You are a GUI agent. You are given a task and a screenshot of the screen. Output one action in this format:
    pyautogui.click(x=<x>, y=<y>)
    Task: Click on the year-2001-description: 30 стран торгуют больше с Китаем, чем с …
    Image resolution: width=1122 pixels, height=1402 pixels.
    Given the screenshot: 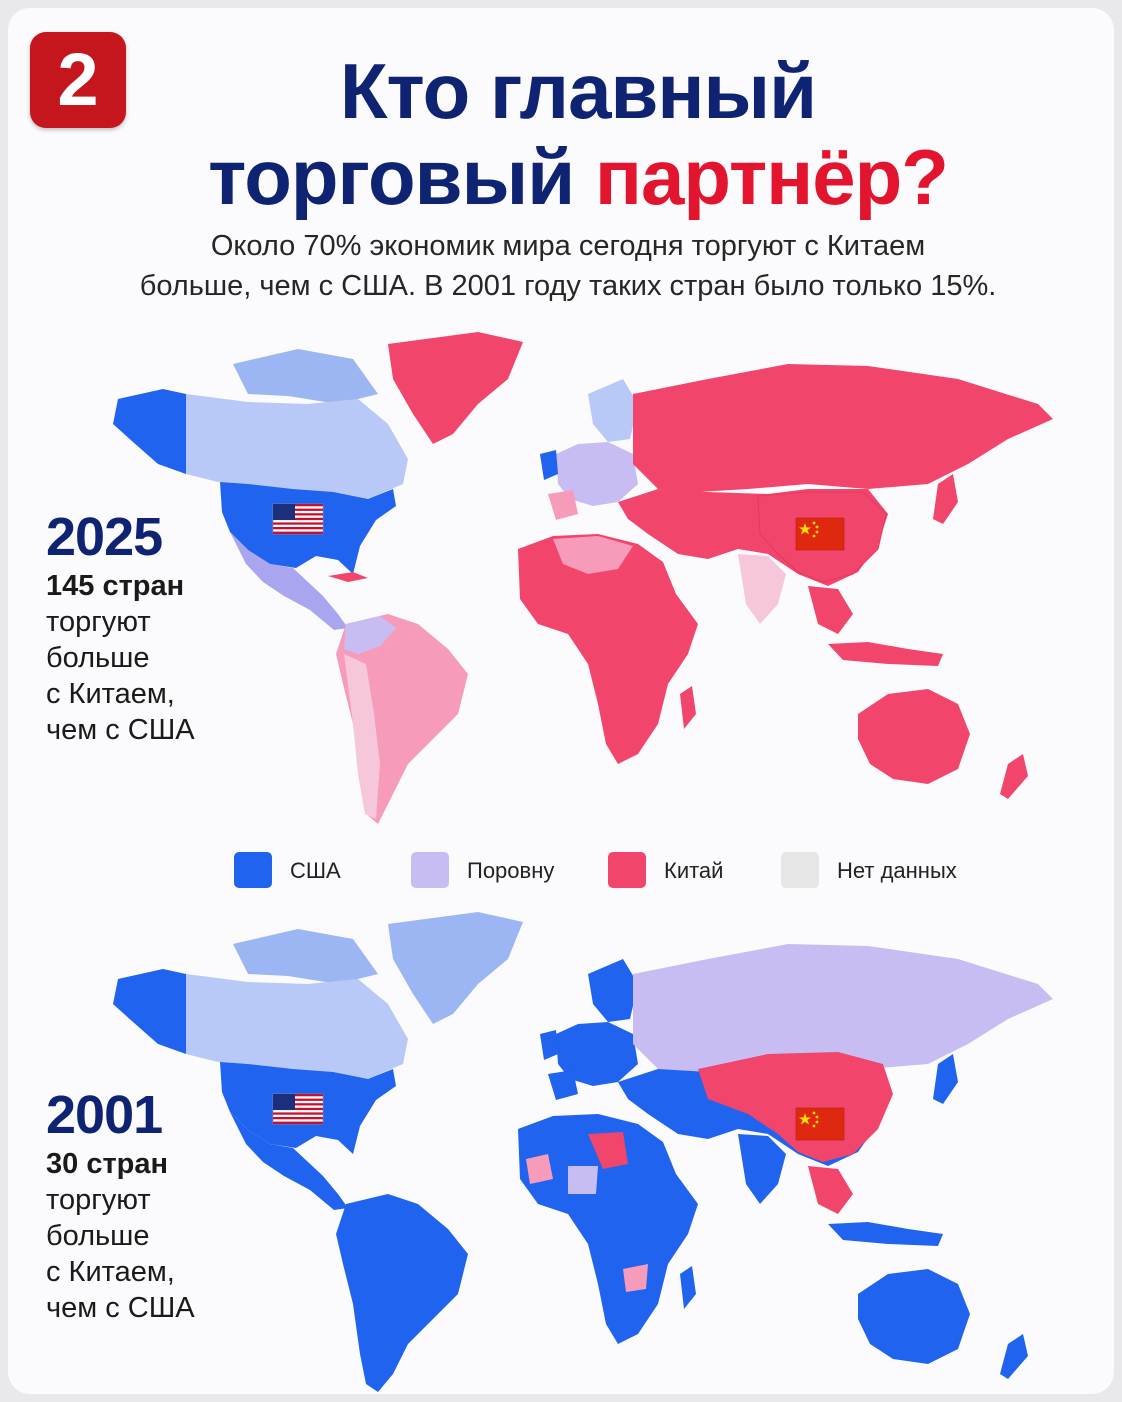 What is the action you would take?
    pyautogui.click(x=120, y=1236)
    